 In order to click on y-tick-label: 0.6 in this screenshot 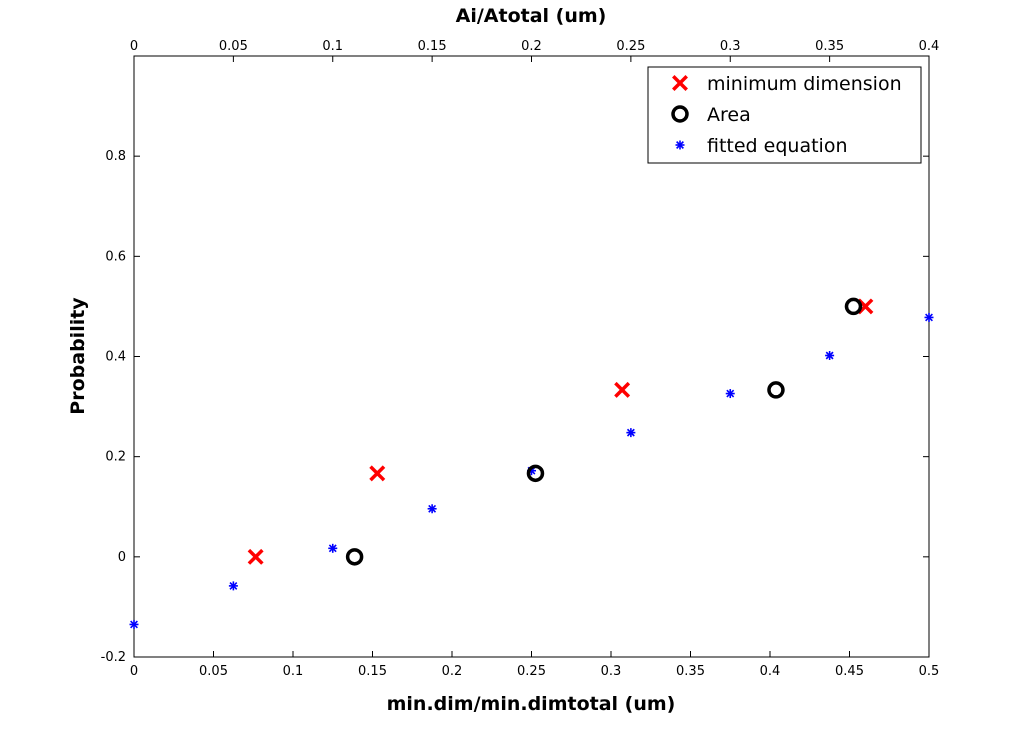, I will do `click(115, 256)`.